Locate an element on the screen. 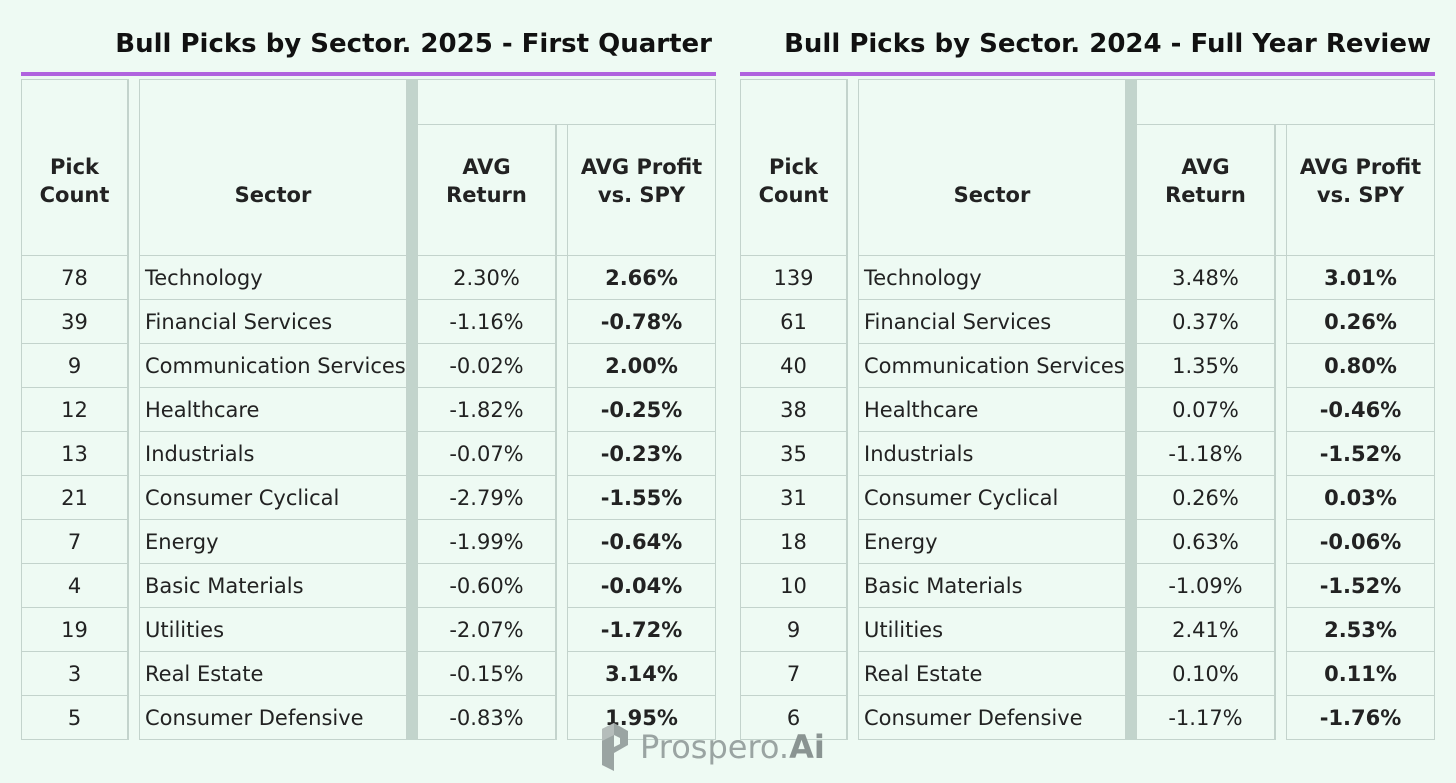  avg-profit-cell: -0.78% is located at coordinates (642, 322).